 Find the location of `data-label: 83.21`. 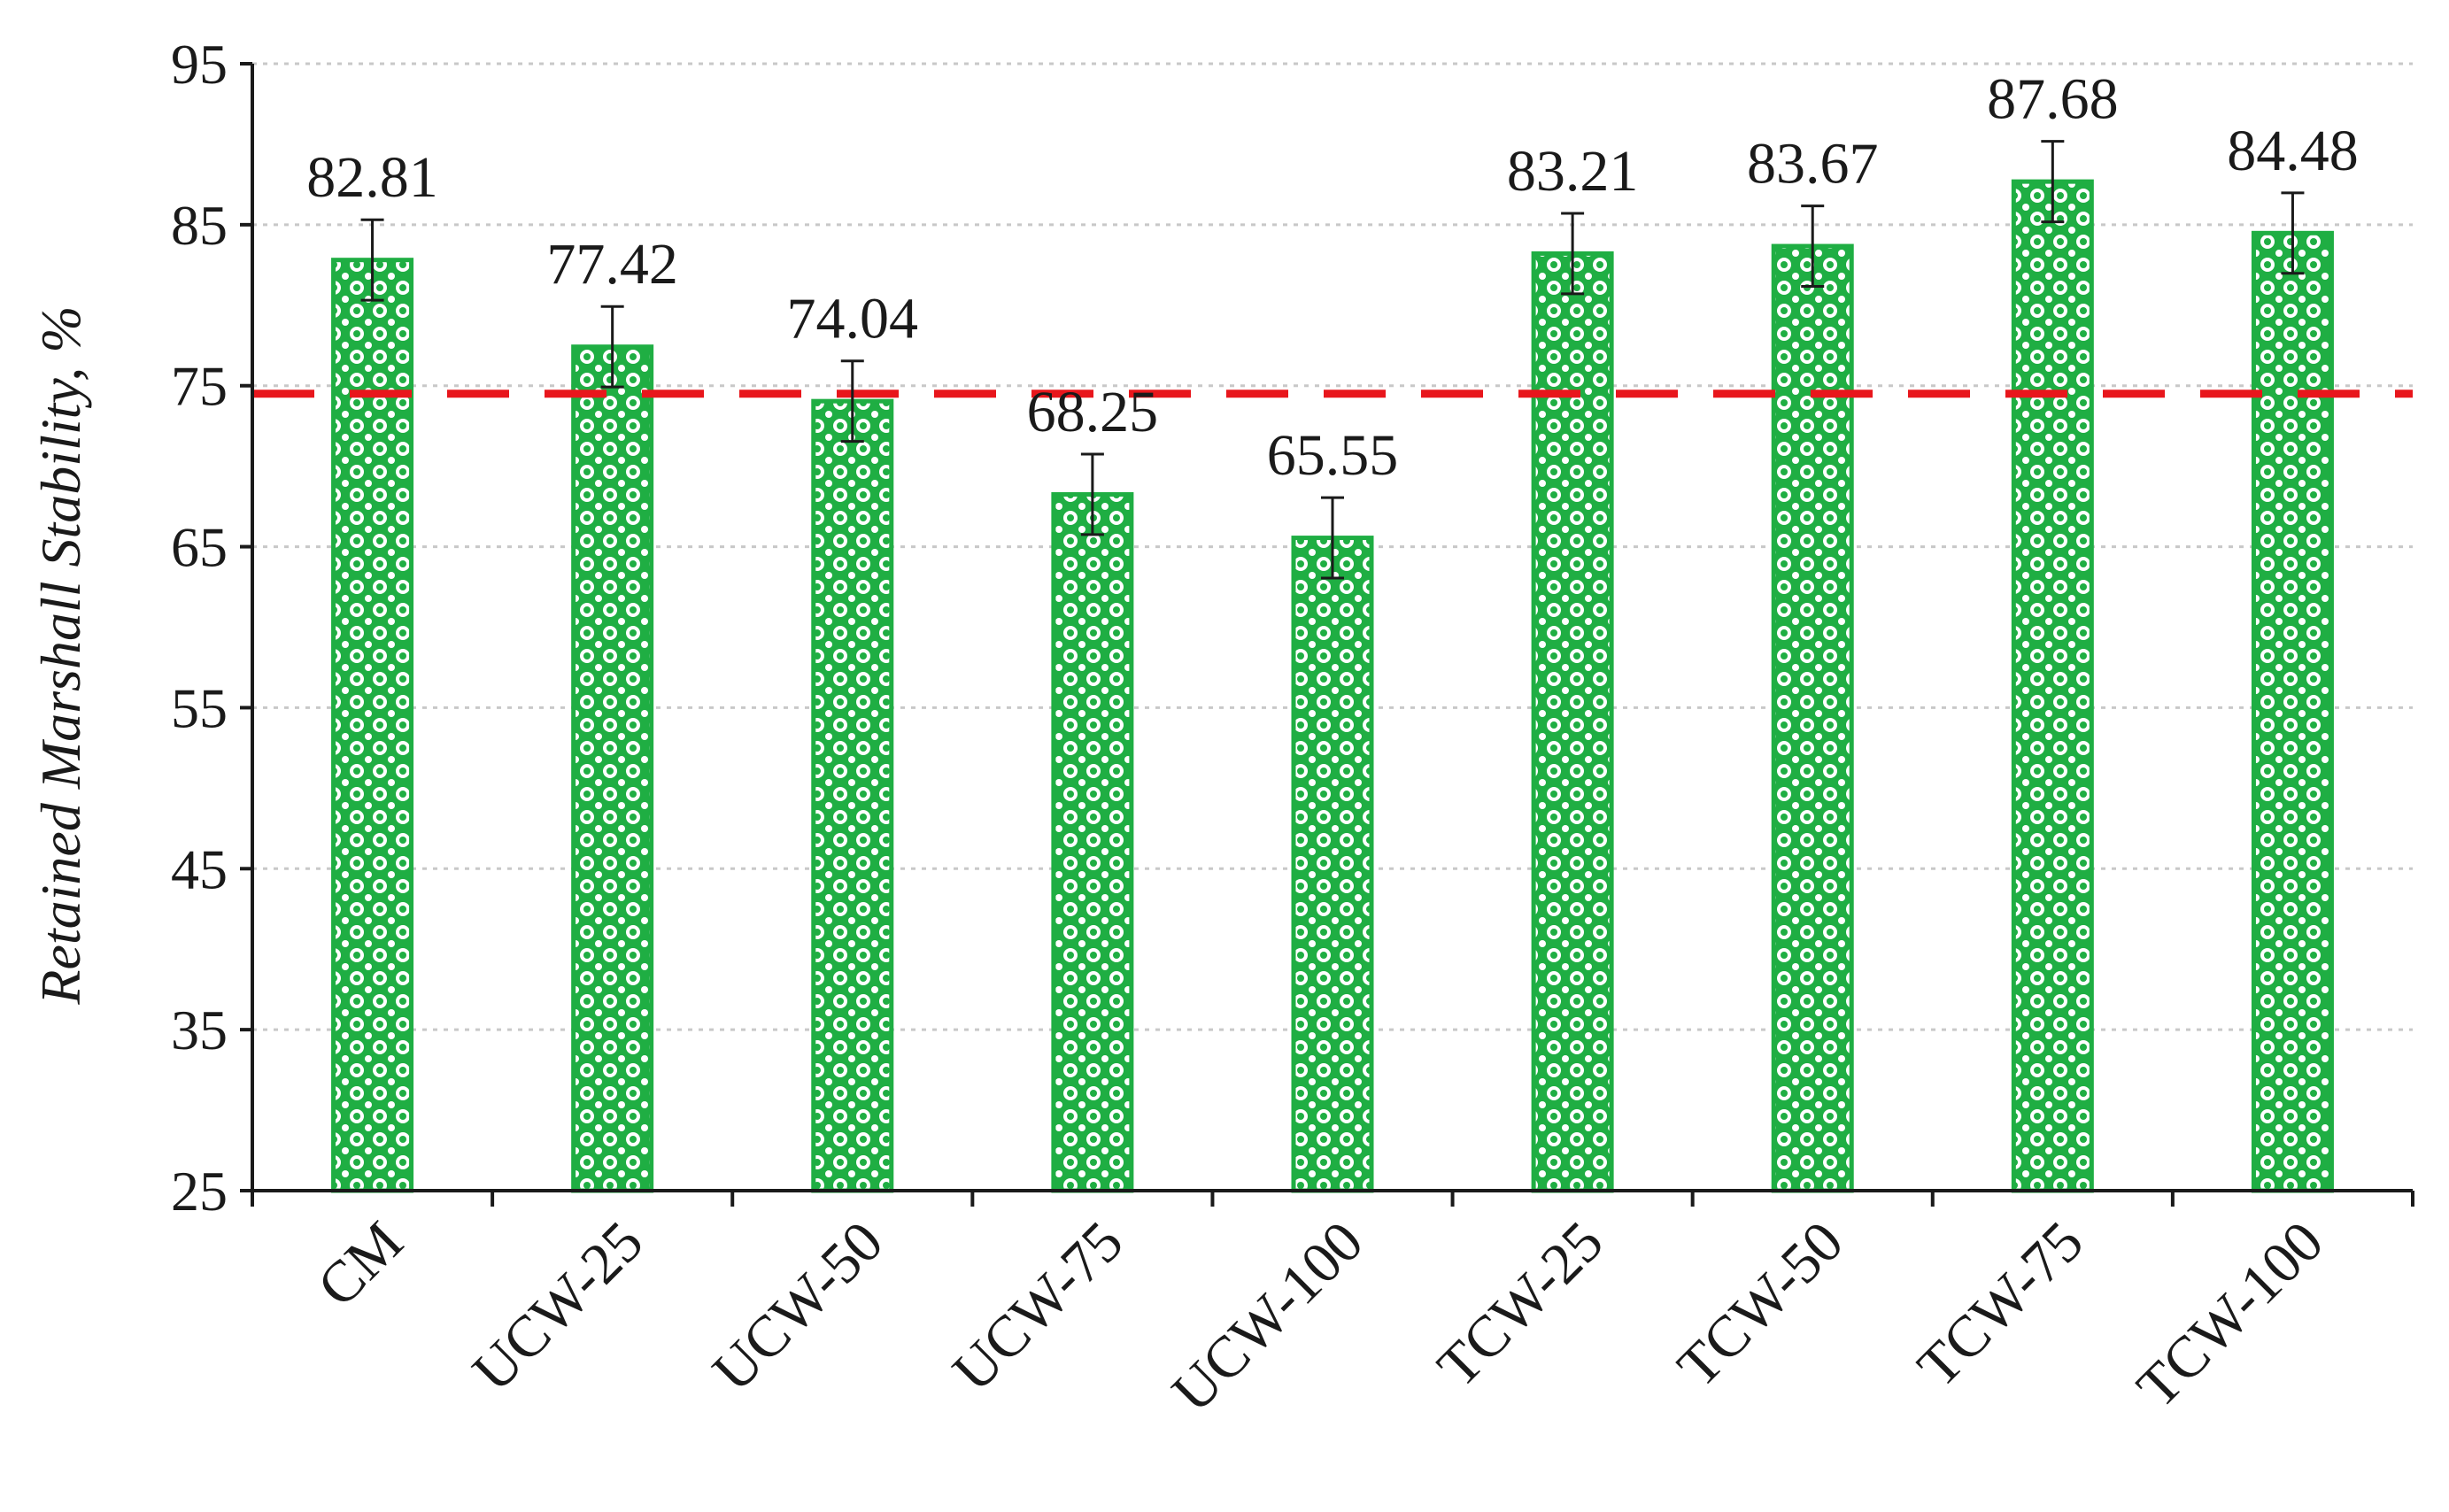

data-label: 83.21 is located at coordinates (1573, 171).